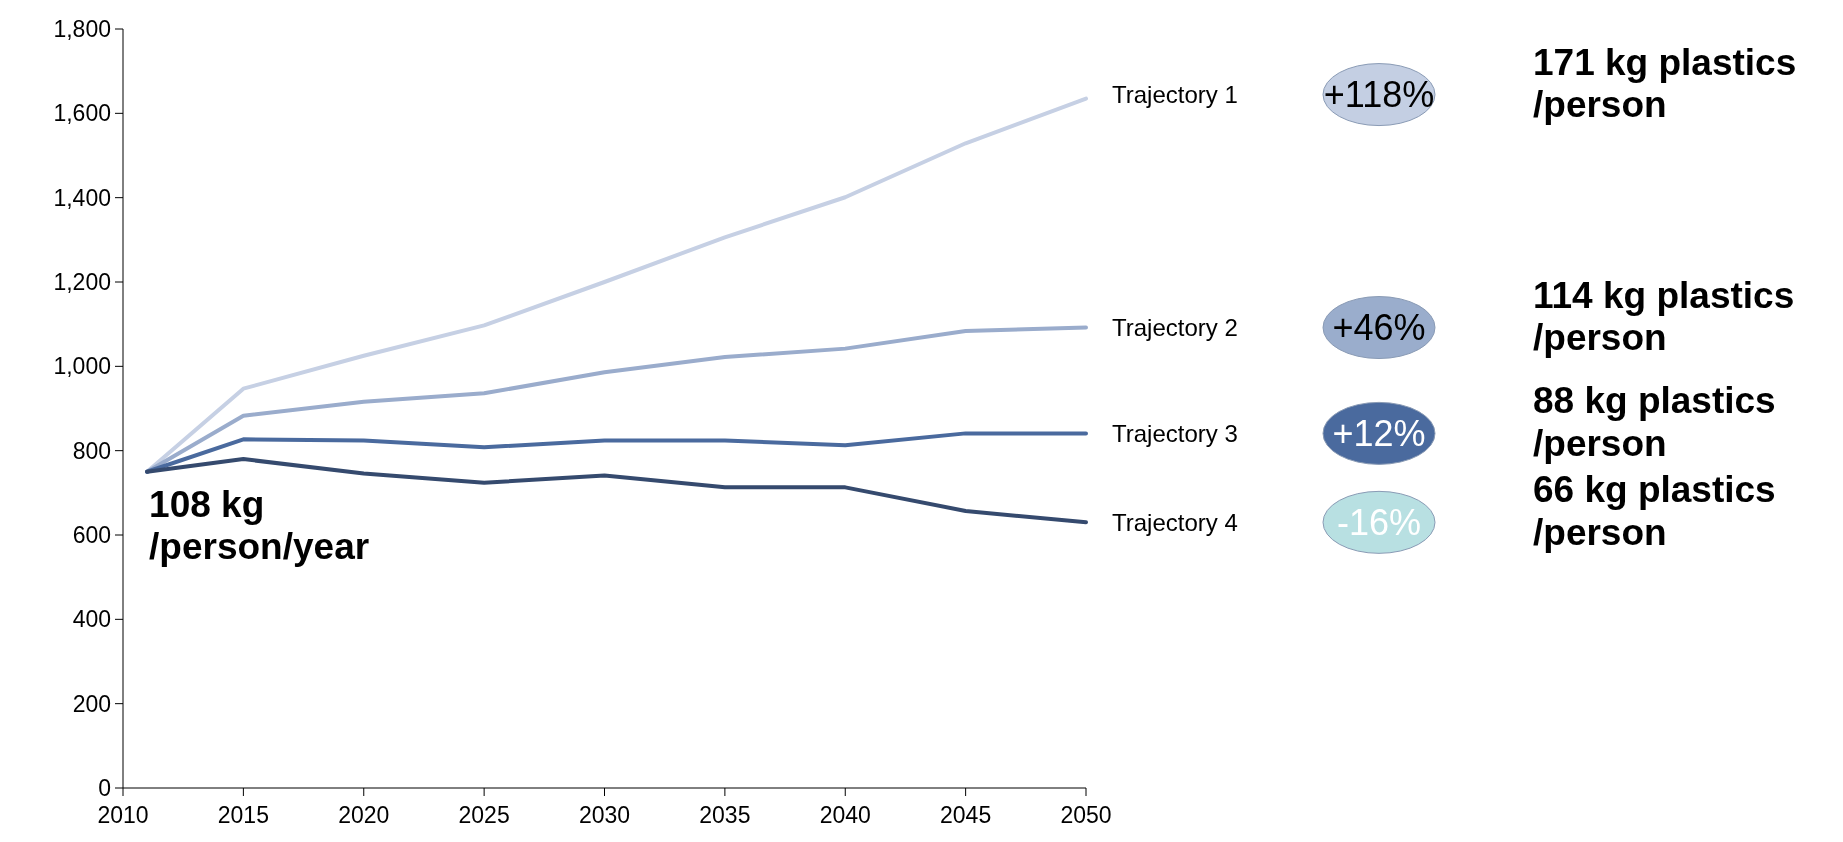 The width and height of the screenshot is (1843, 842). Describe the element at coordinates (1175, 94) in the screenshot. I see `series-label: Trajectory 1` at that location.